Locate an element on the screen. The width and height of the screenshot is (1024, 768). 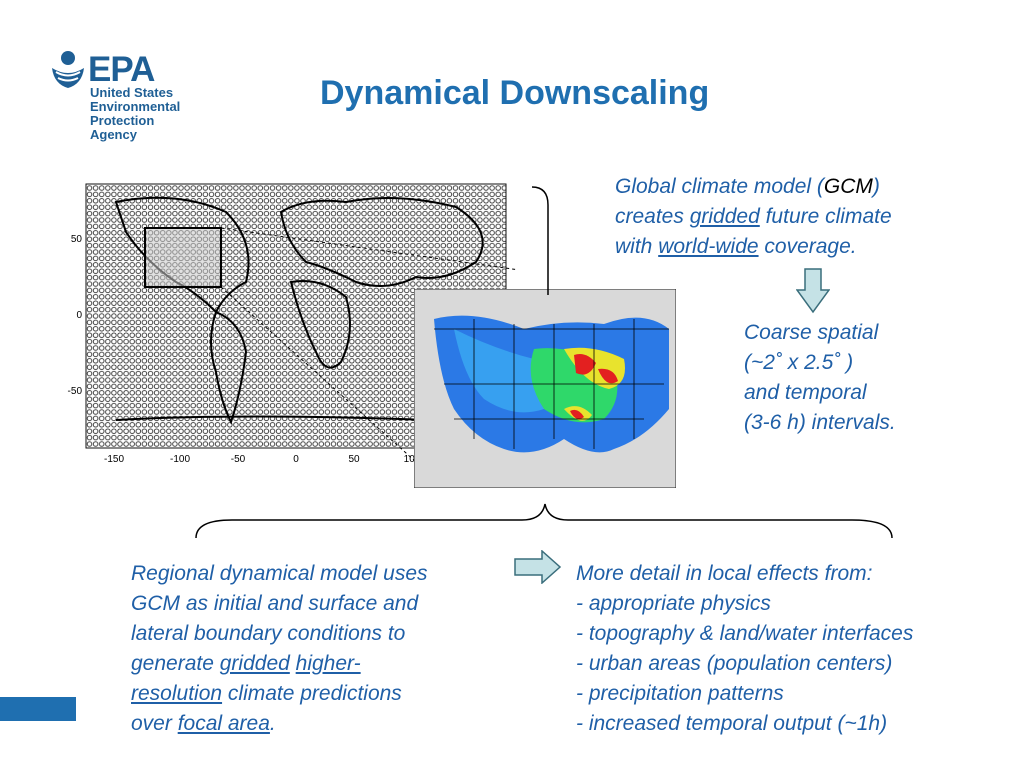
right-arrow-icon is located at coordinates (538, 567).